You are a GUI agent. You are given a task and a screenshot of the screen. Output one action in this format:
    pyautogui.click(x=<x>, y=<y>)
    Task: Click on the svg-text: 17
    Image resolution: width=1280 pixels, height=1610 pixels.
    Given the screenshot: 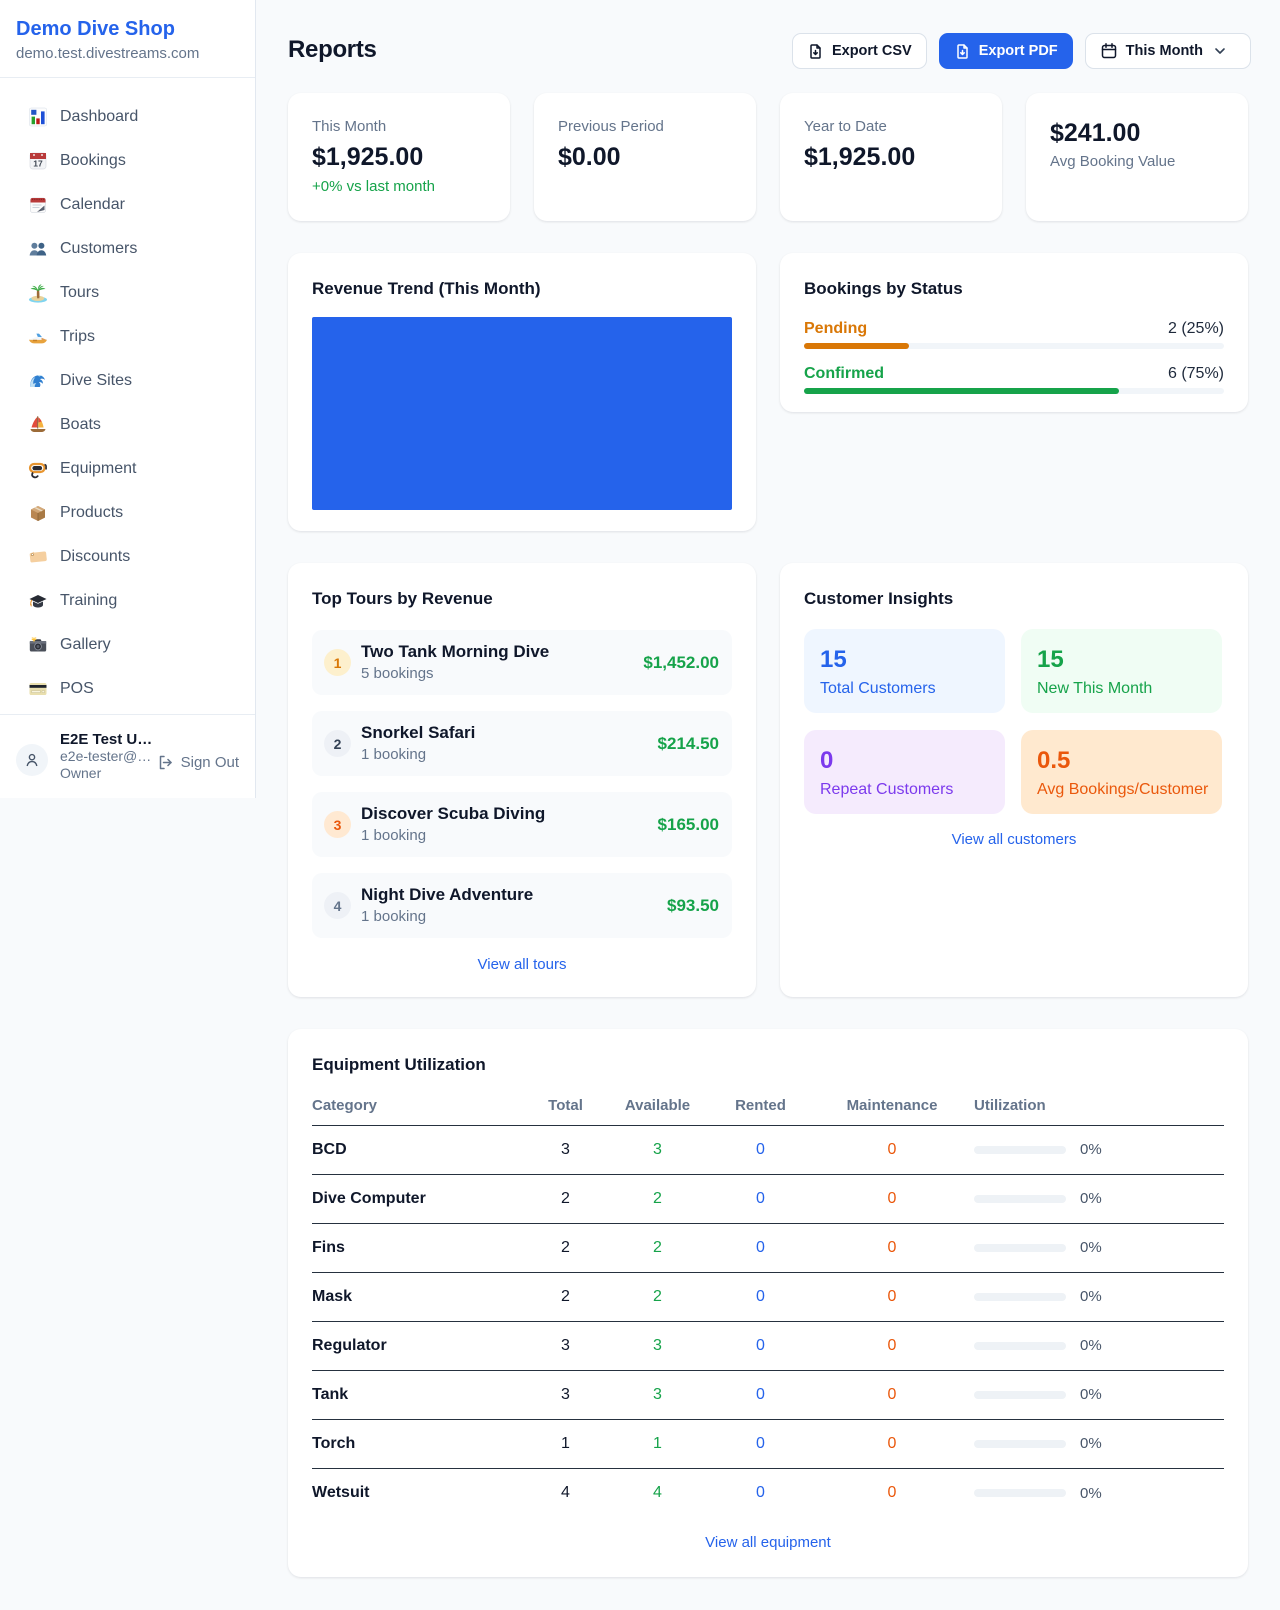 What is the action you would take?
    pyautogui.click(x=38, y=164)
    